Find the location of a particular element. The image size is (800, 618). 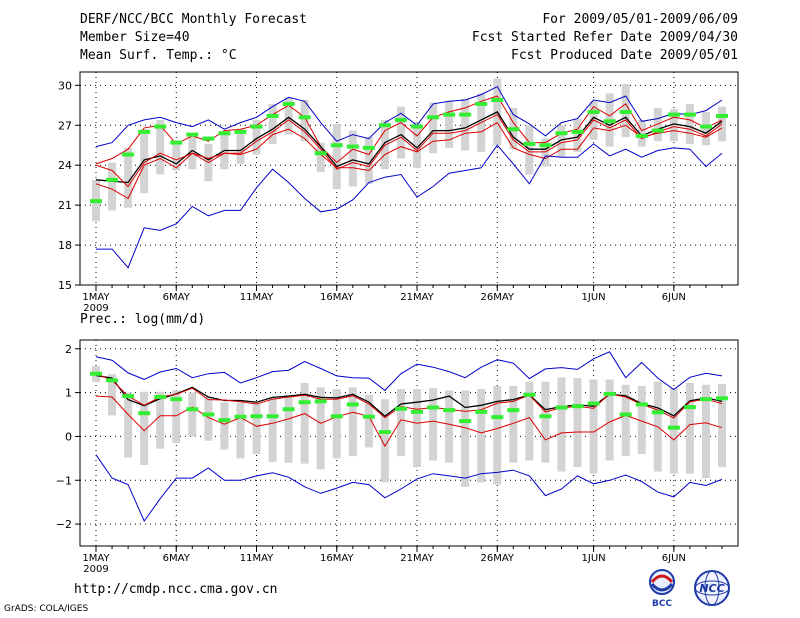

series-max-line is located at coordinates (409, 371).